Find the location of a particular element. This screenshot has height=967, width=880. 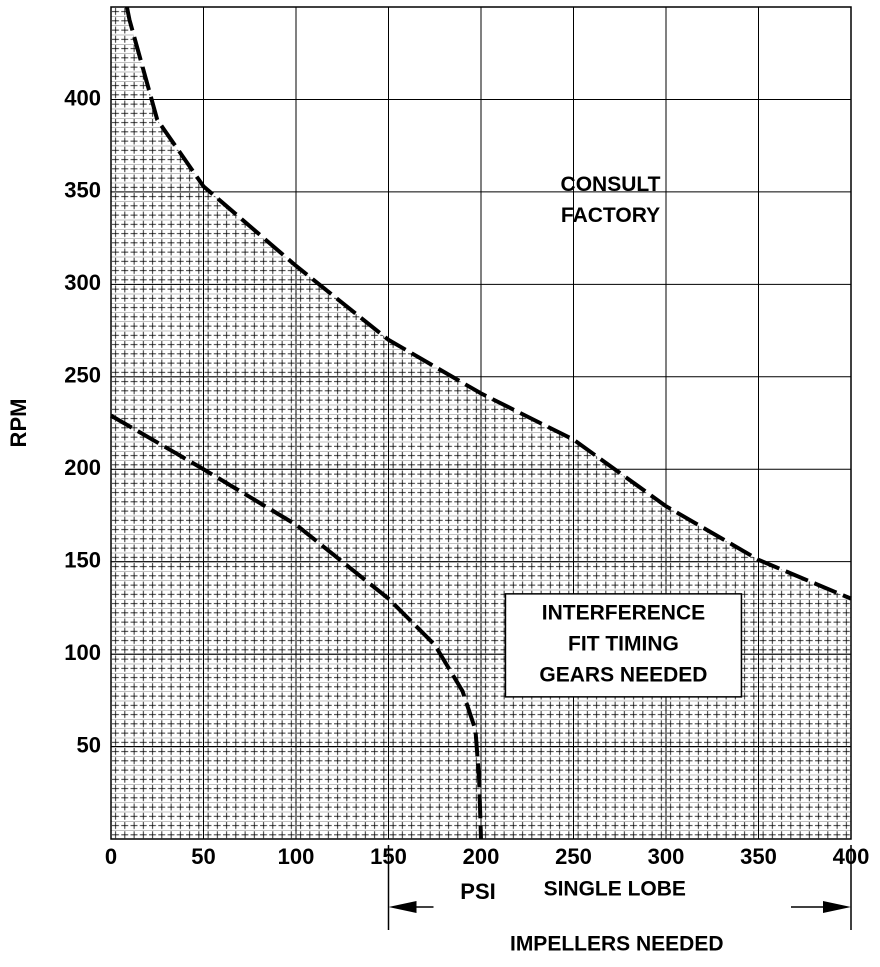

y-tick-label: 400 is located at coordinates (82, 97).